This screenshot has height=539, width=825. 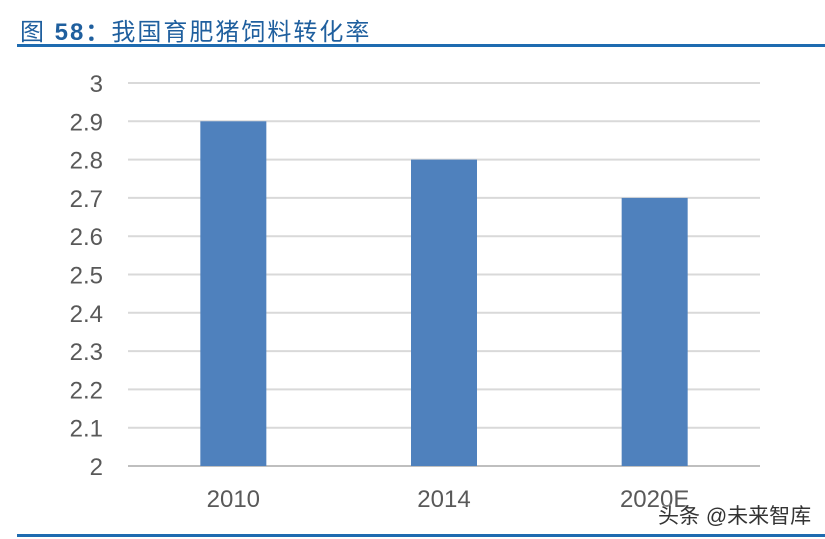 What do you see at coordinates (86, 429) in the screenshot?
I see `y-tick-label: 2.1` at bounding box center [86, 429].